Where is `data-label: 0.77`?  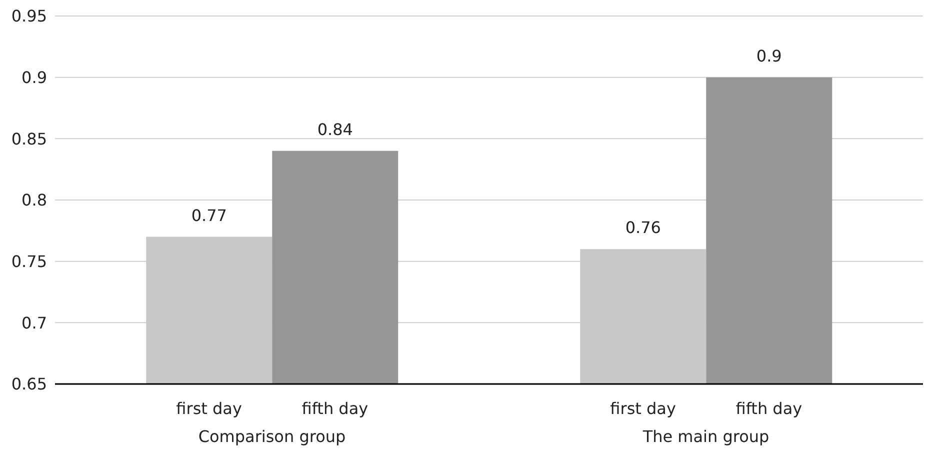
data-label: 0.77 is located at coordinates (209, 215).